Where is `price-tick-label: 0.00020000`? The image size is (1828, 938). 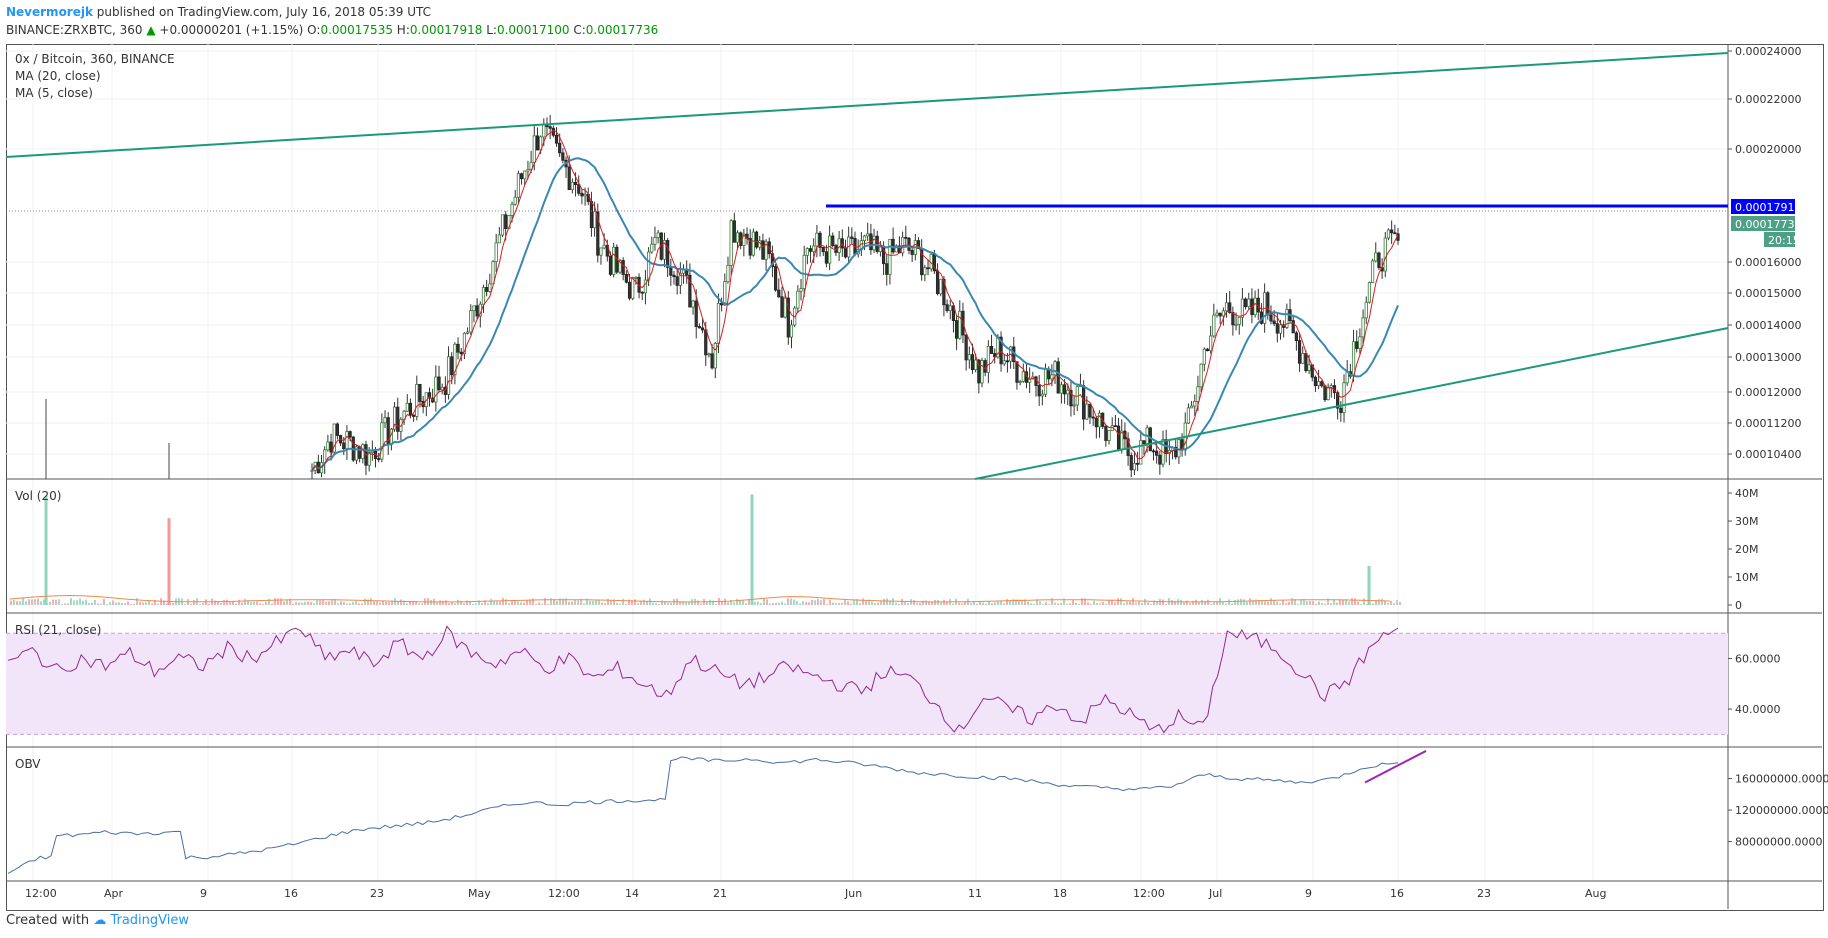 price-tick-label: 0.00020000 is located at coordinates (1768, 149).